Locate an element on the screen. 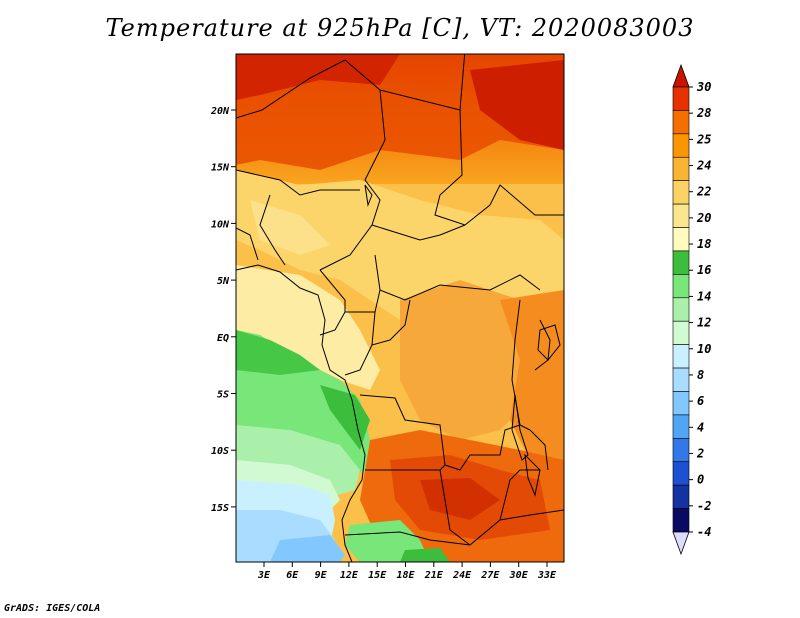 The height and width of the screenshot is (618, 800). colorbar-label: 0 is located at coordinates (700, 480).